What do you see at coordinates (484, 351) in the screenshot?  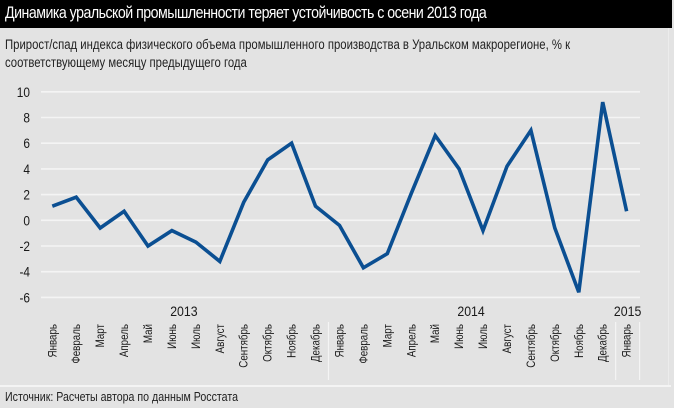 I see `year-separators` at bounding box center [484, 351].